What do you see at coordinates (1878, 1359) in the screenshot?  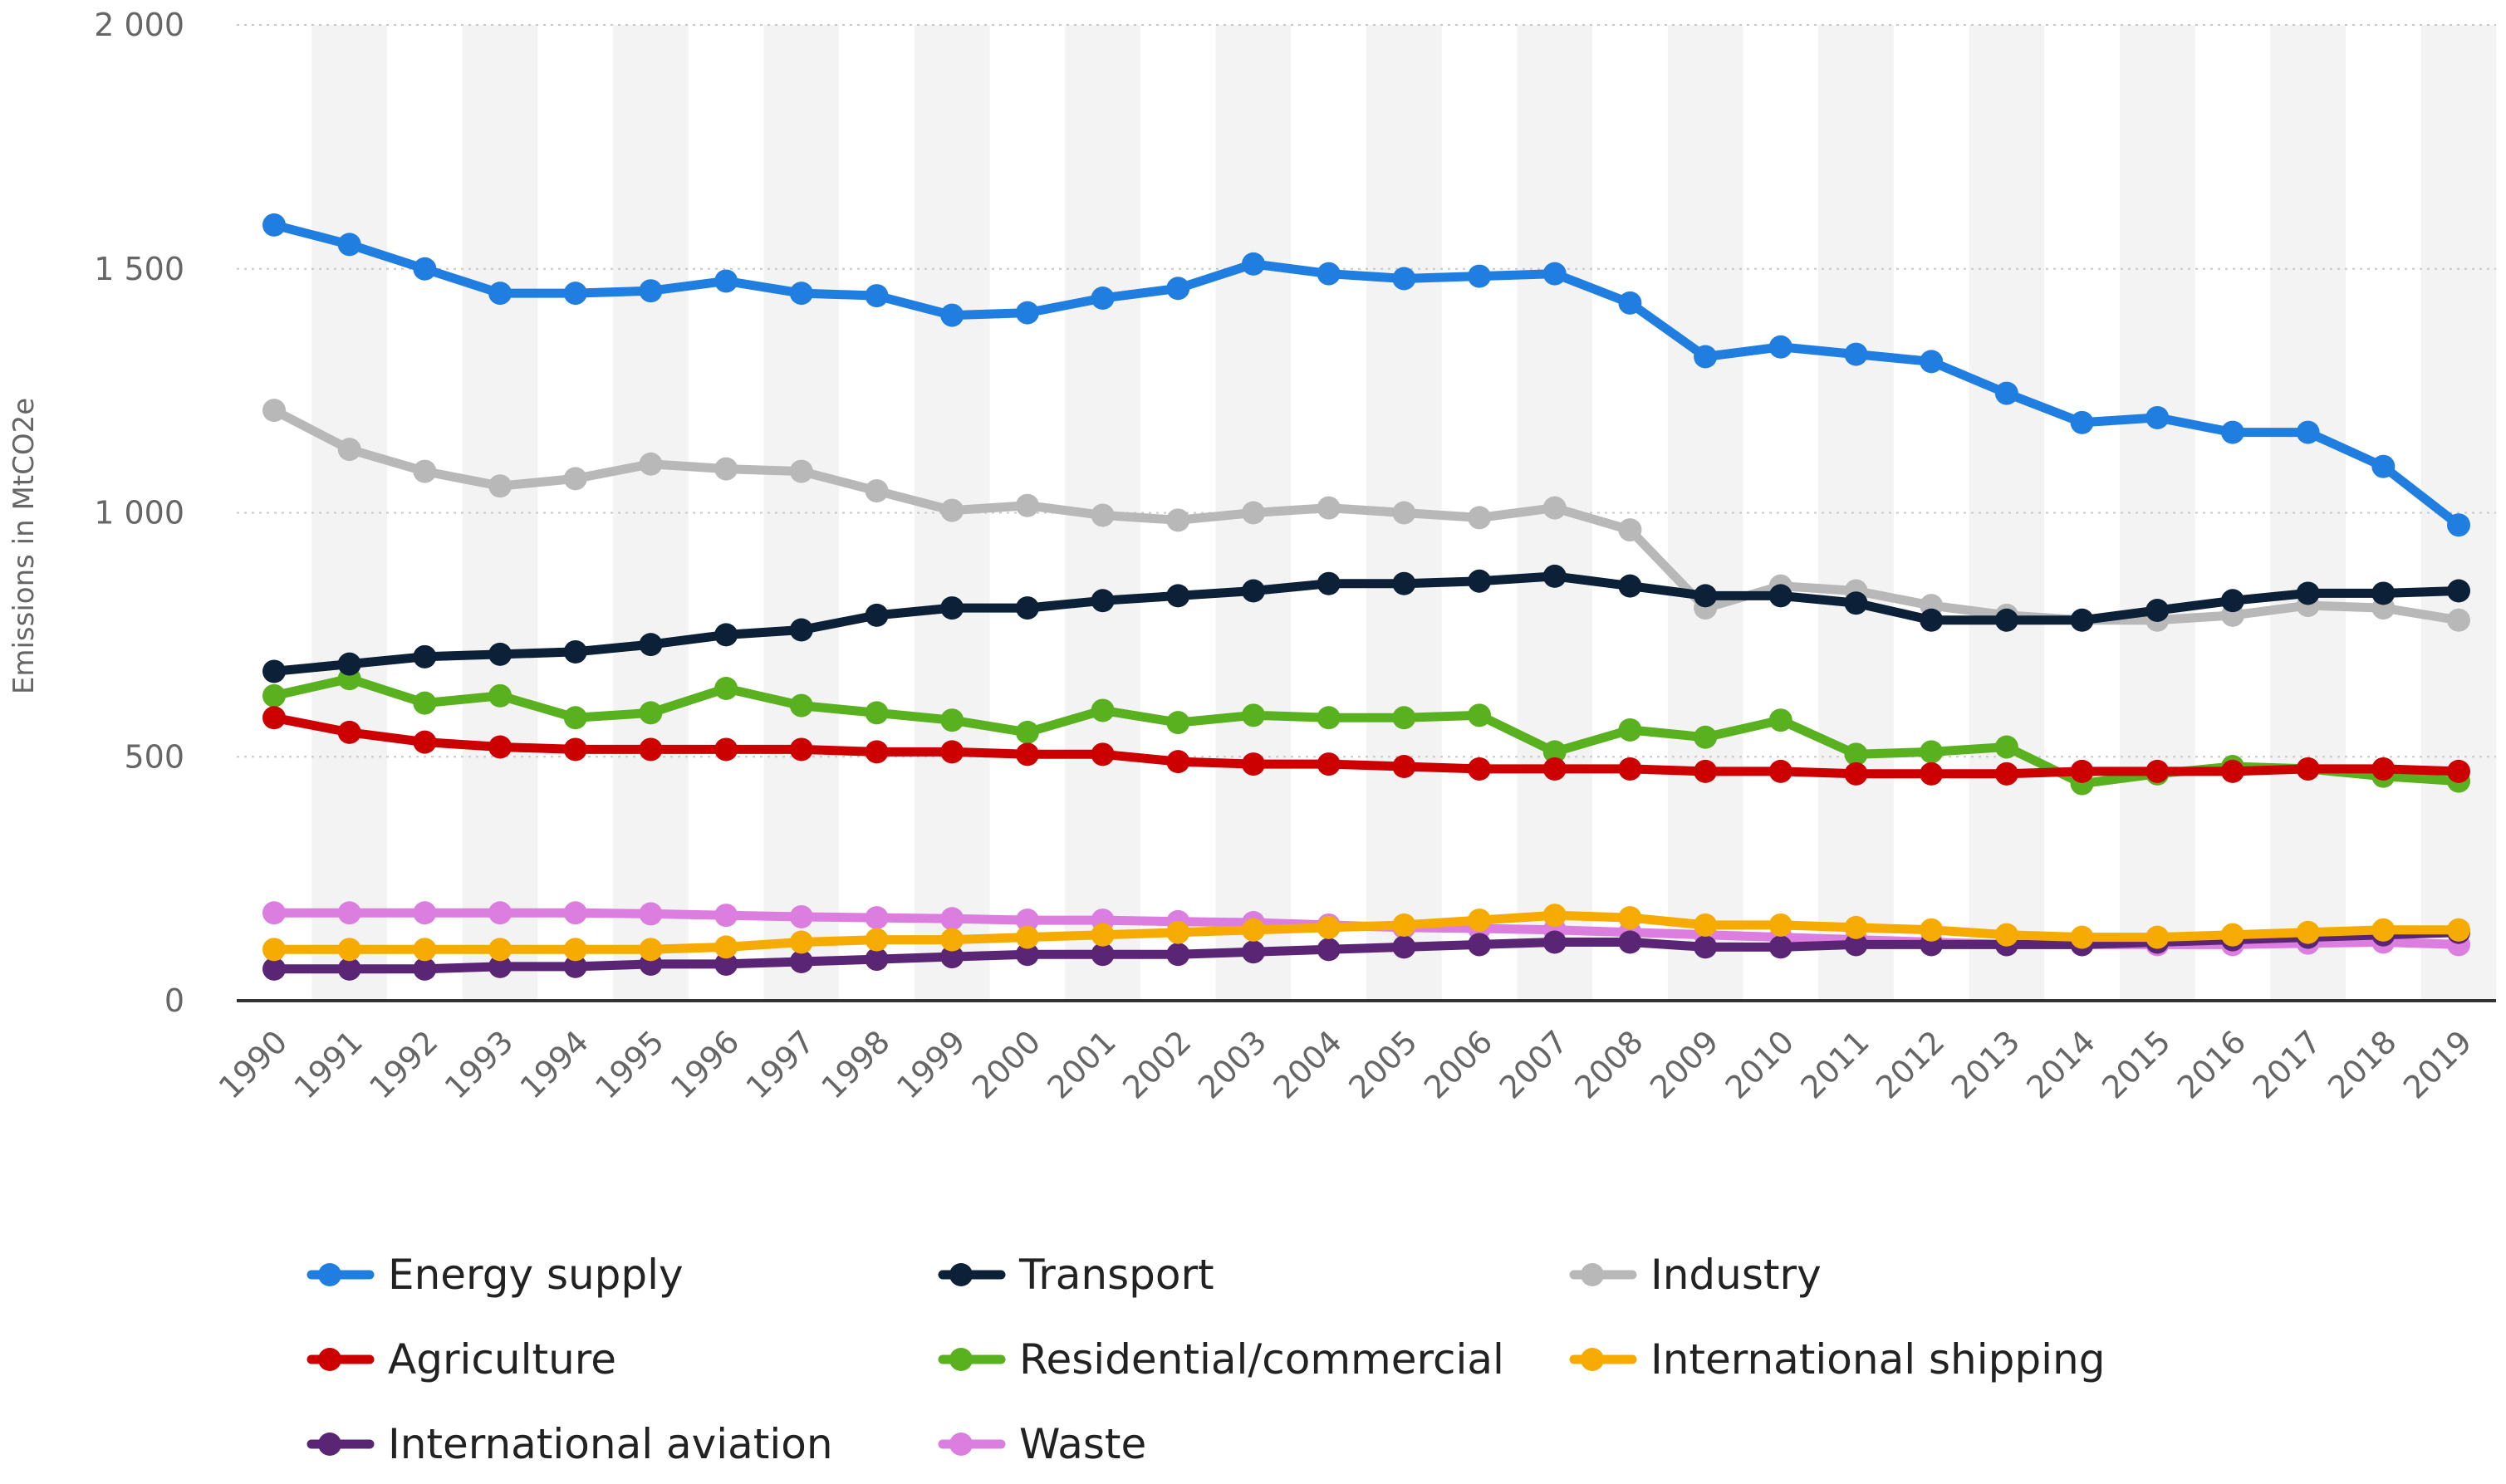 I see `legend-label: International shipping` at bounding box center [1878, 1359].